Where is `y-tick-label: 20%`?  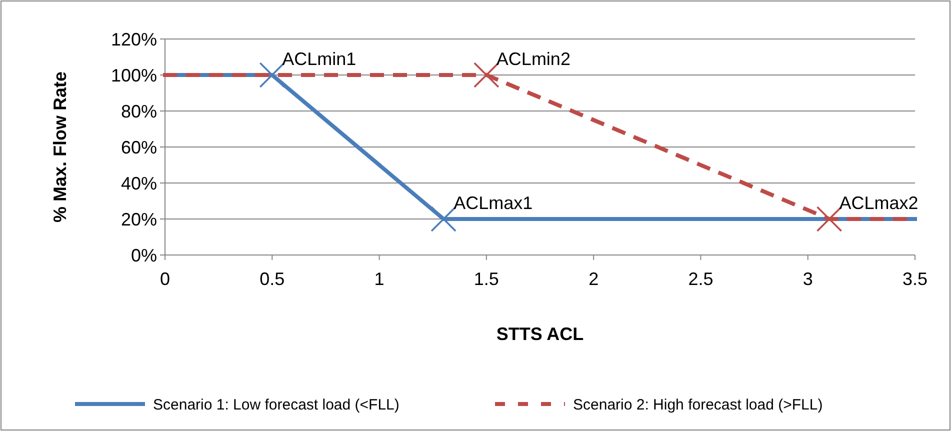
y-tick-label: 20% is located at coordinates (138, 219).